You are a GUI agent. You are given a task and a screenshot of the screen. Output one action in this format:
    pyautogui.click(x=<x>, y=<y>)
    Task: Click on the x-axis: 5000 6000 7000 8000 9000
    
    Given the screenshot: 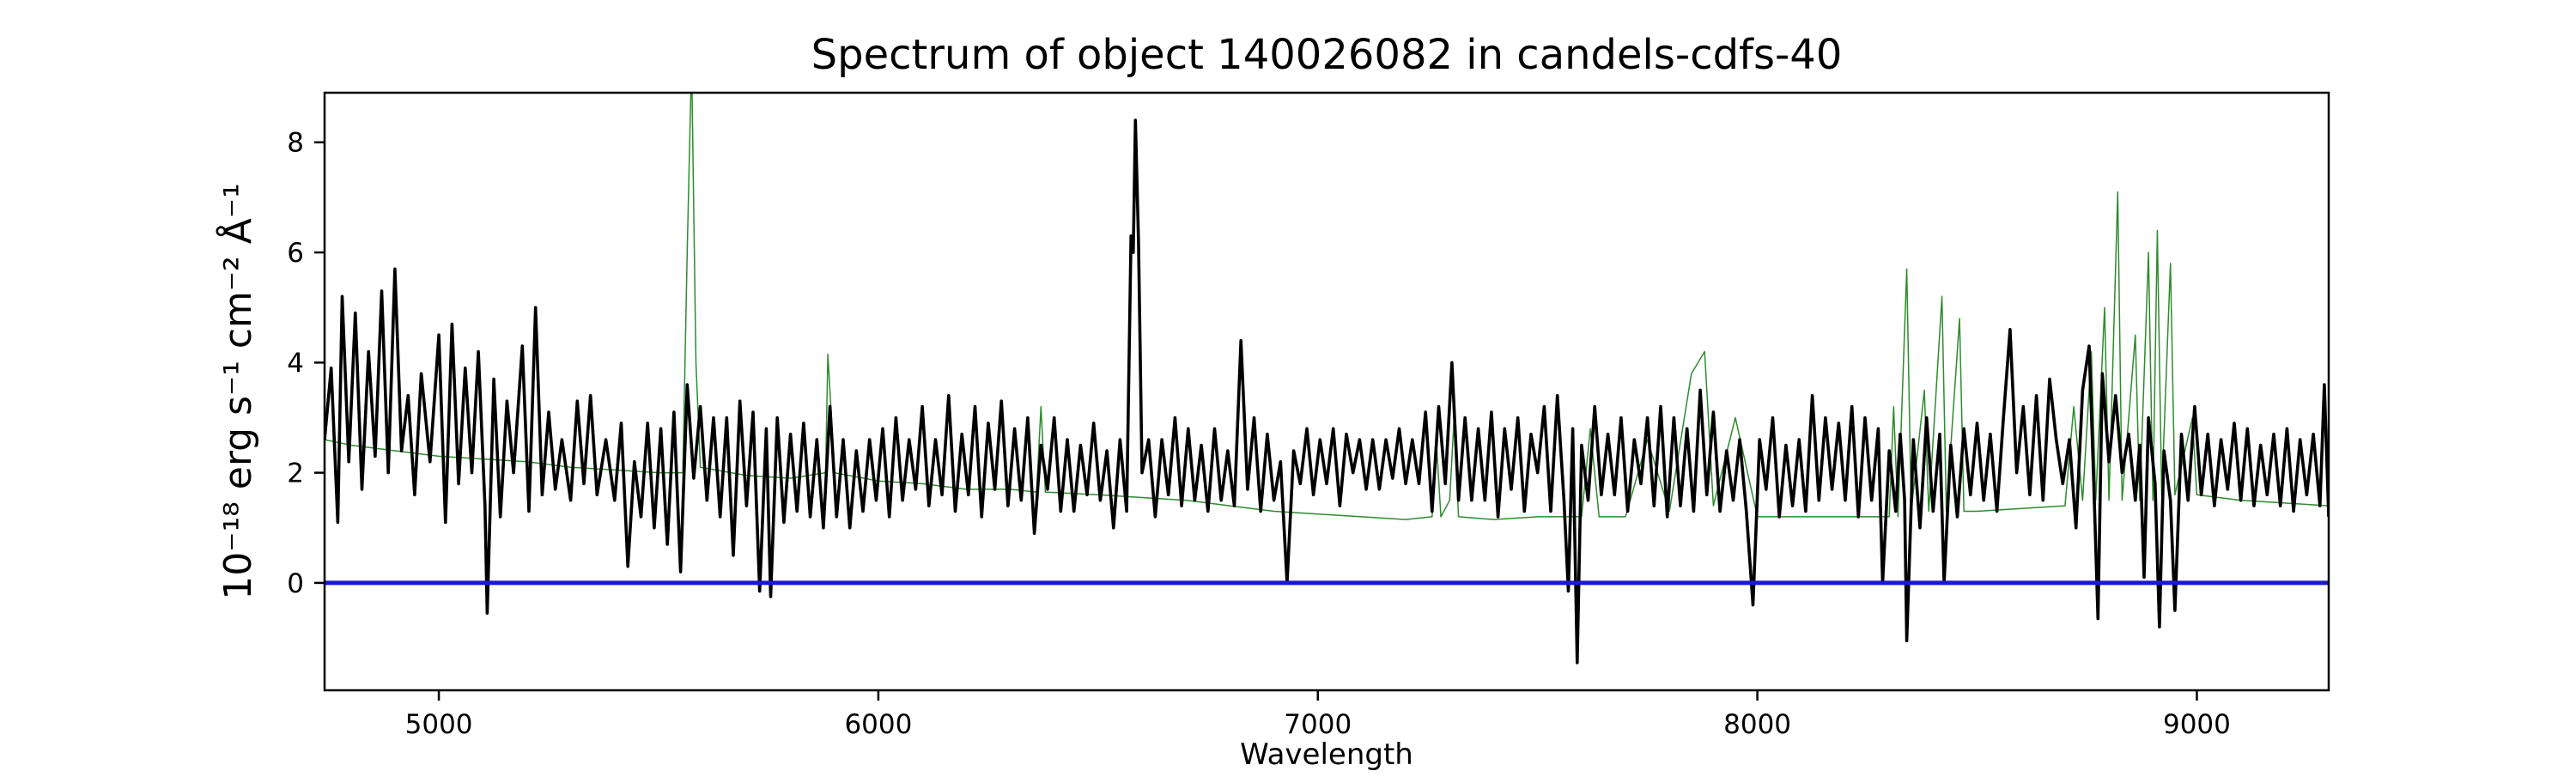 What is the action you would take?
    pyautogui.click(x=1318, y=715)
    